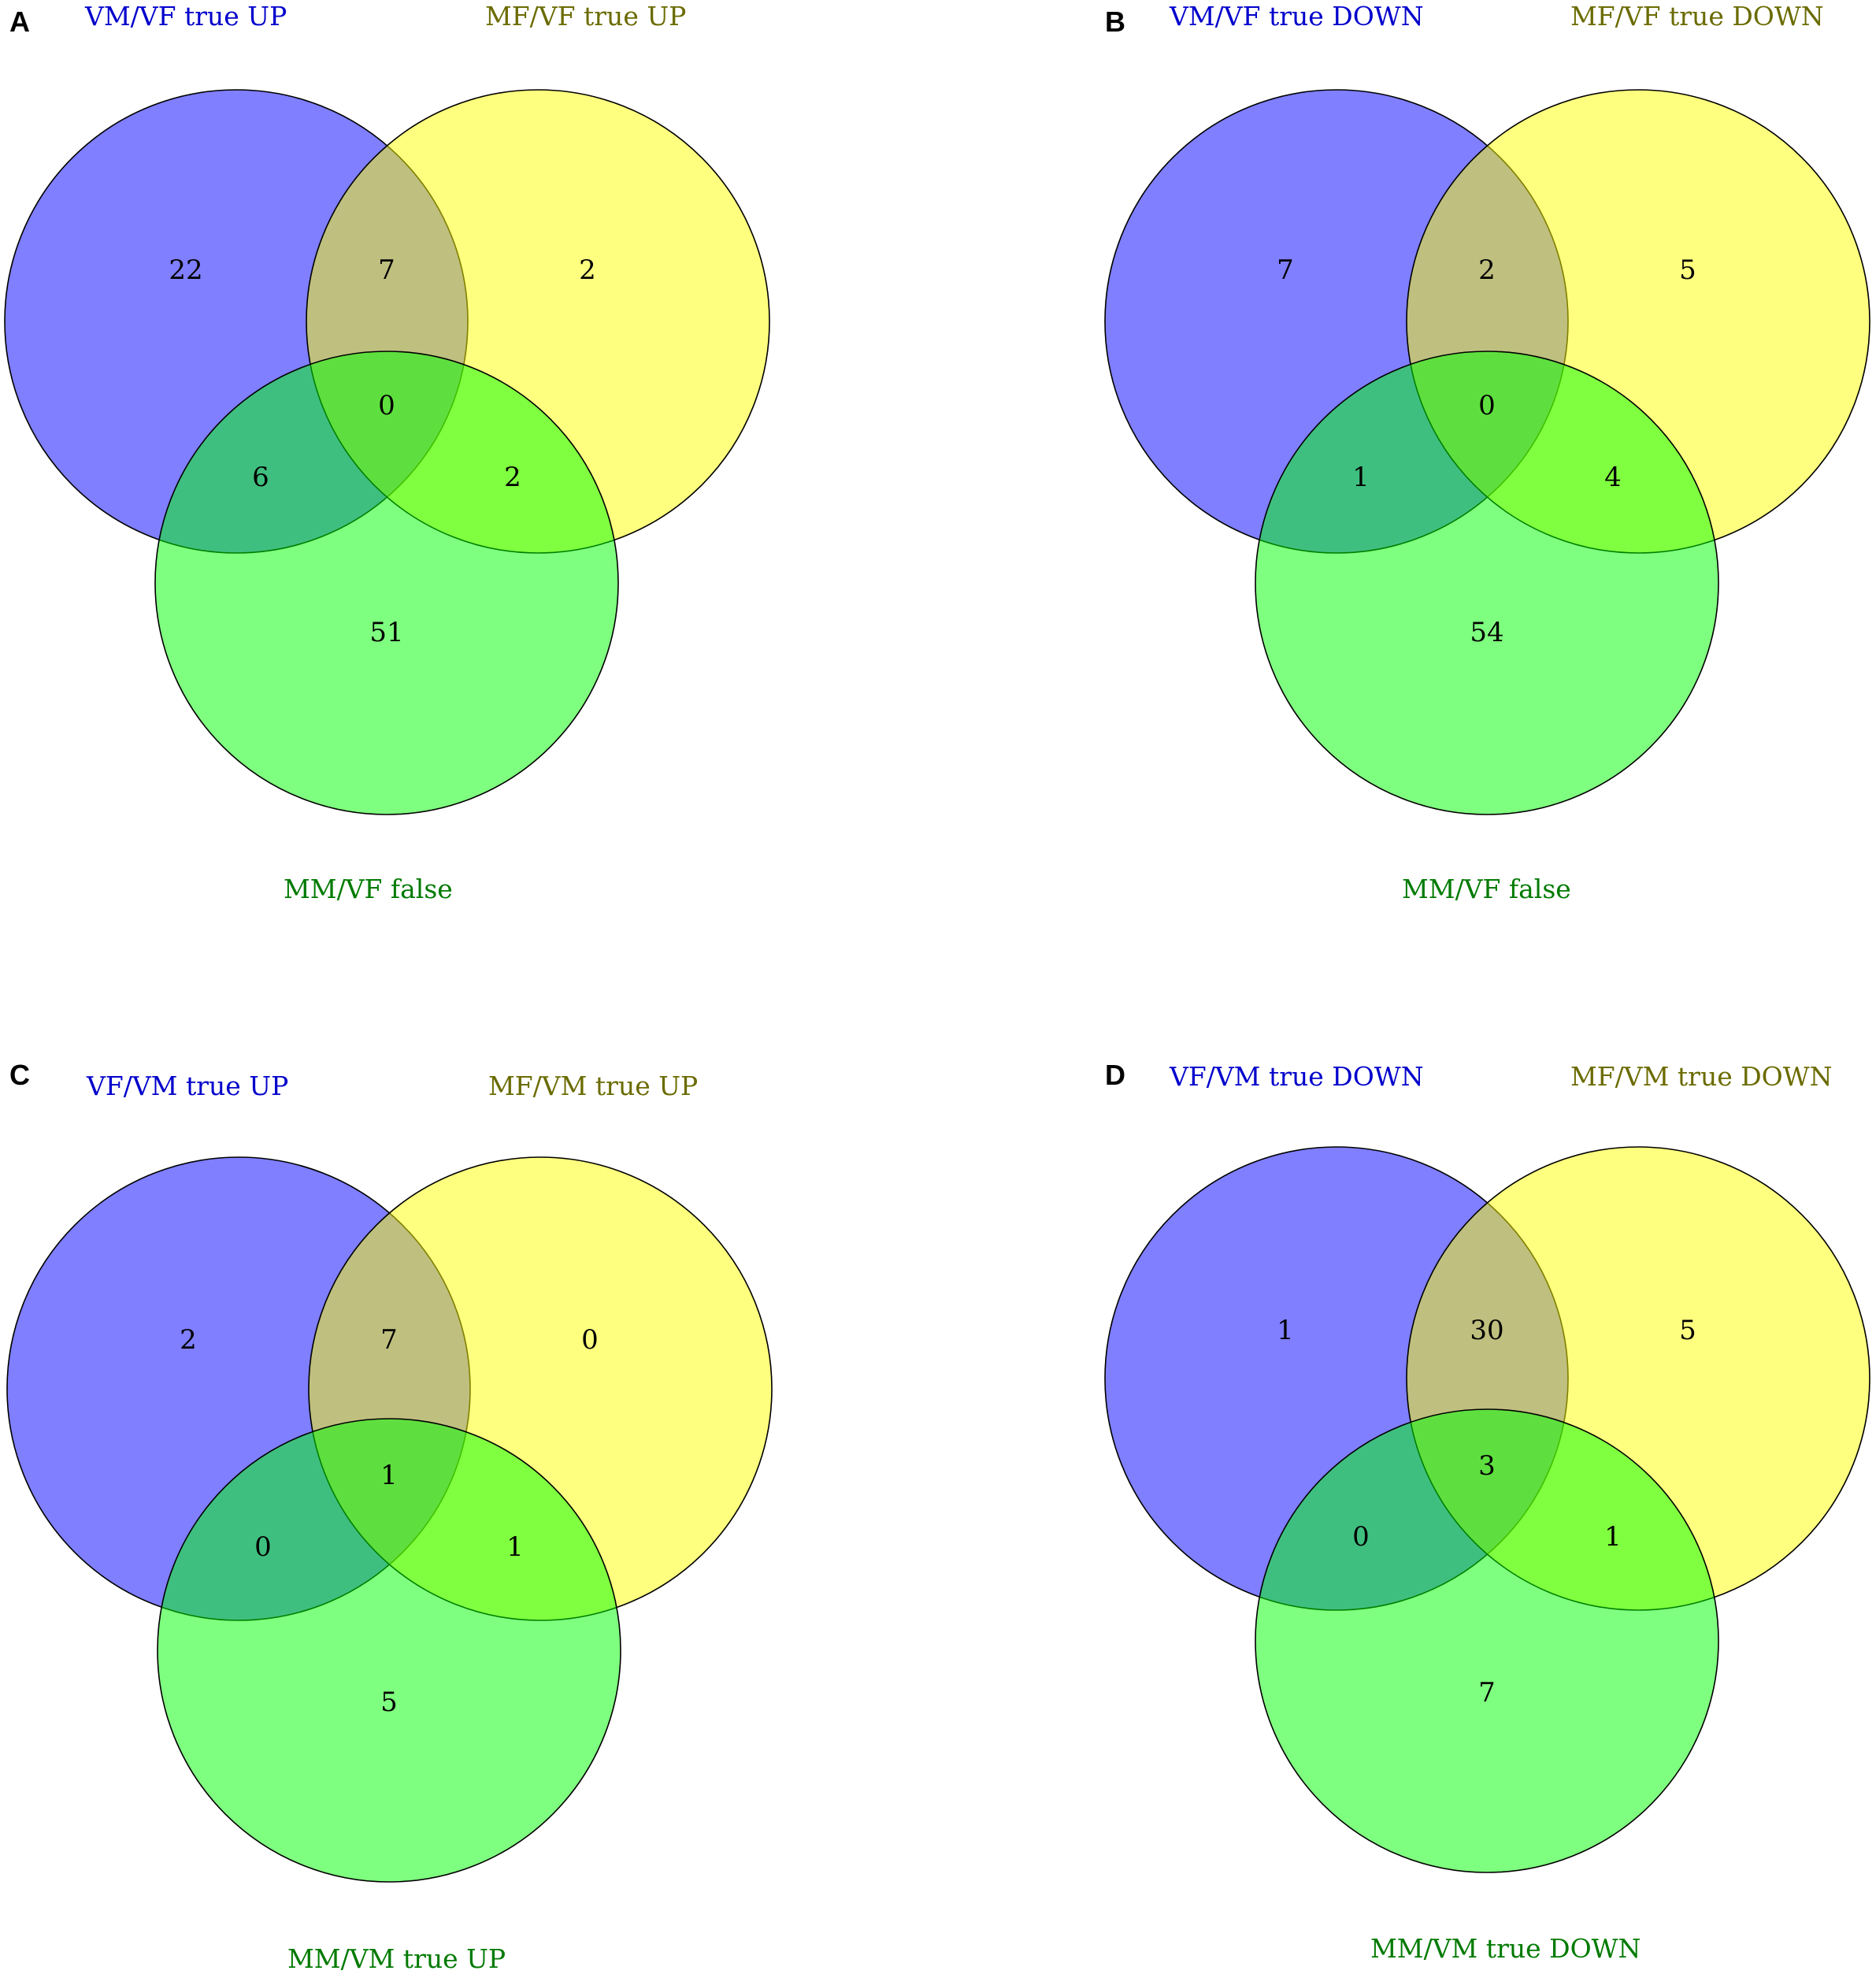 The height and width of the screenshot is (1978, 1876). What do you see at coordinates (187, 1086) in the screenshot?
I see `set1-label: VF/VM true UP` at bounding box center [187, 1086].